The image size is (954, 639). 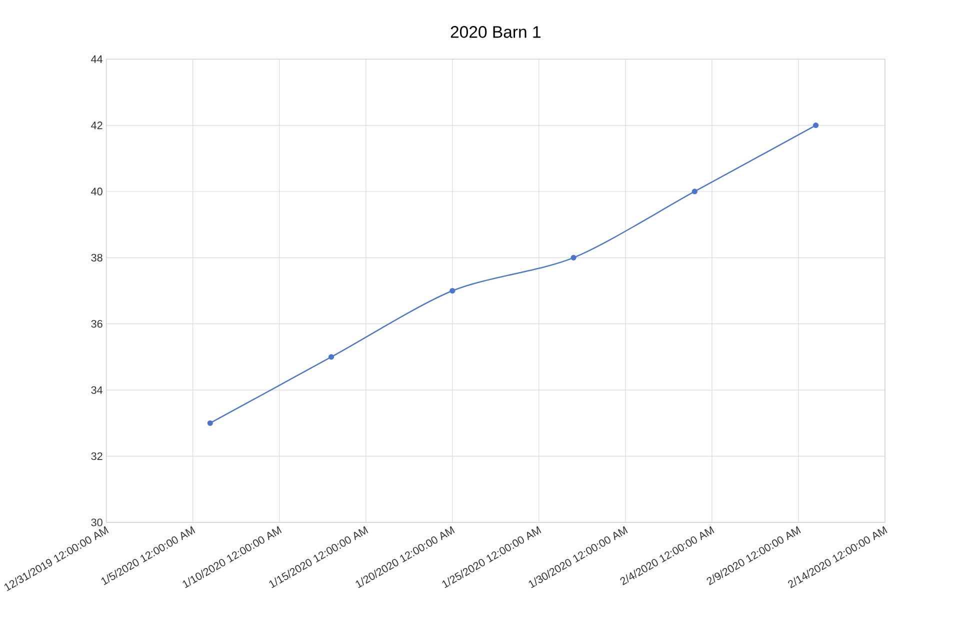 What do you see at coordinates (96, 192) in the screenshot?
I see `y-tick-label: 40` at bounding box center [96, 192].